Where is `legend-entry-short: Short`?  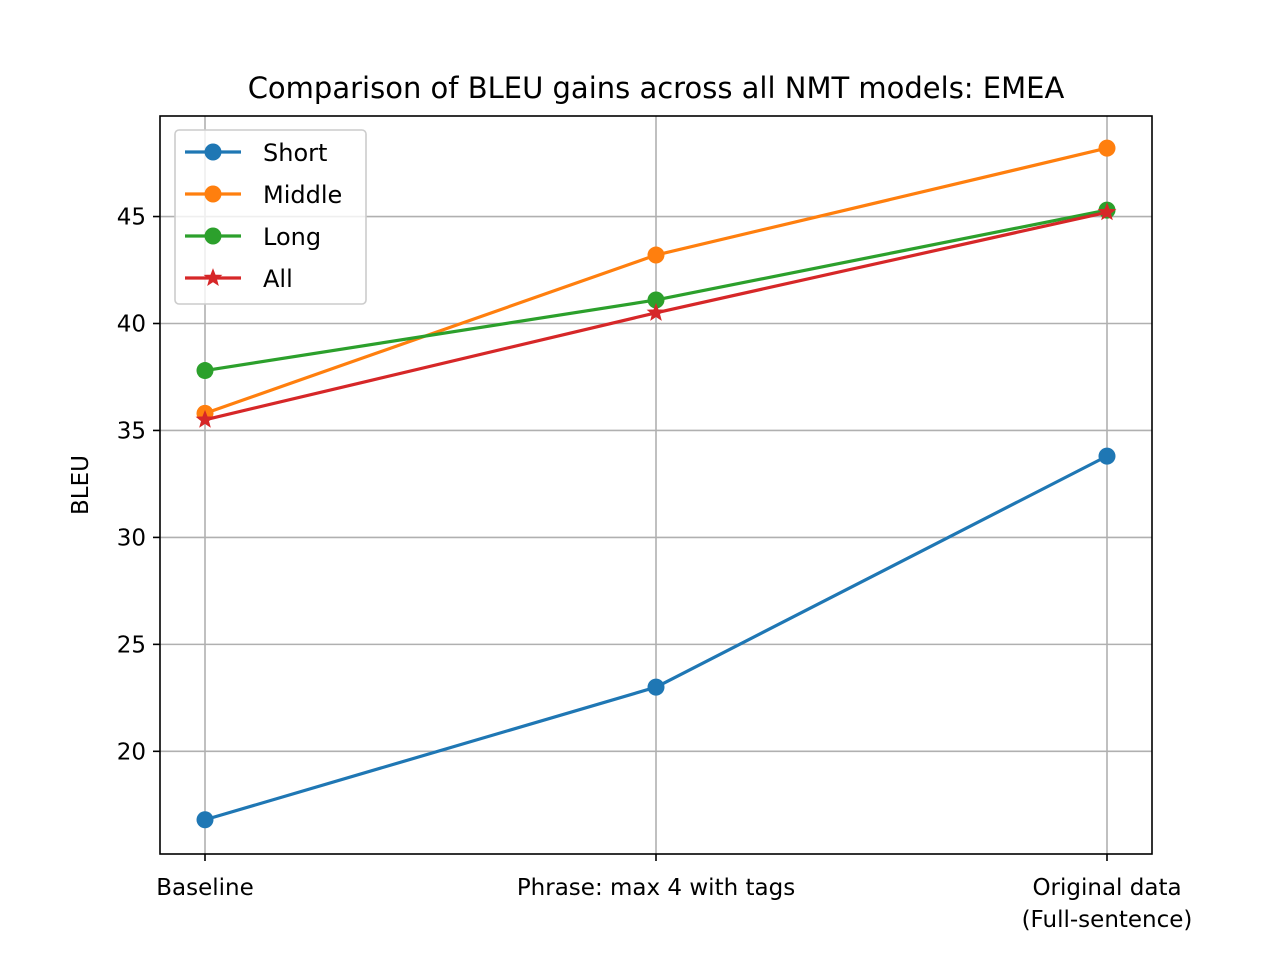 legend-entry-short: Short is located at coordinates (256, 153).